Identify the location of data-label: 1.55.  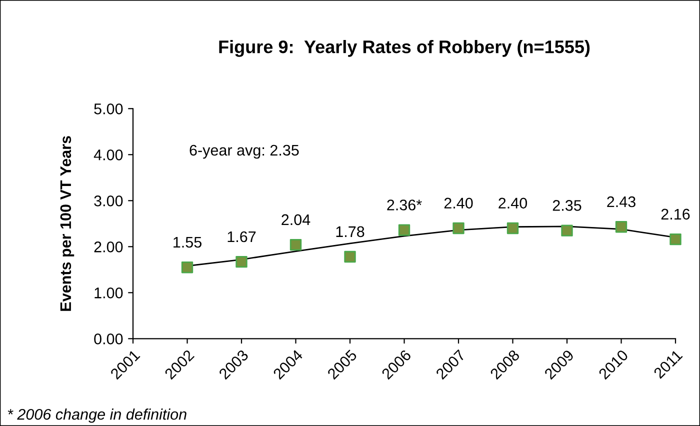
(188, 242).